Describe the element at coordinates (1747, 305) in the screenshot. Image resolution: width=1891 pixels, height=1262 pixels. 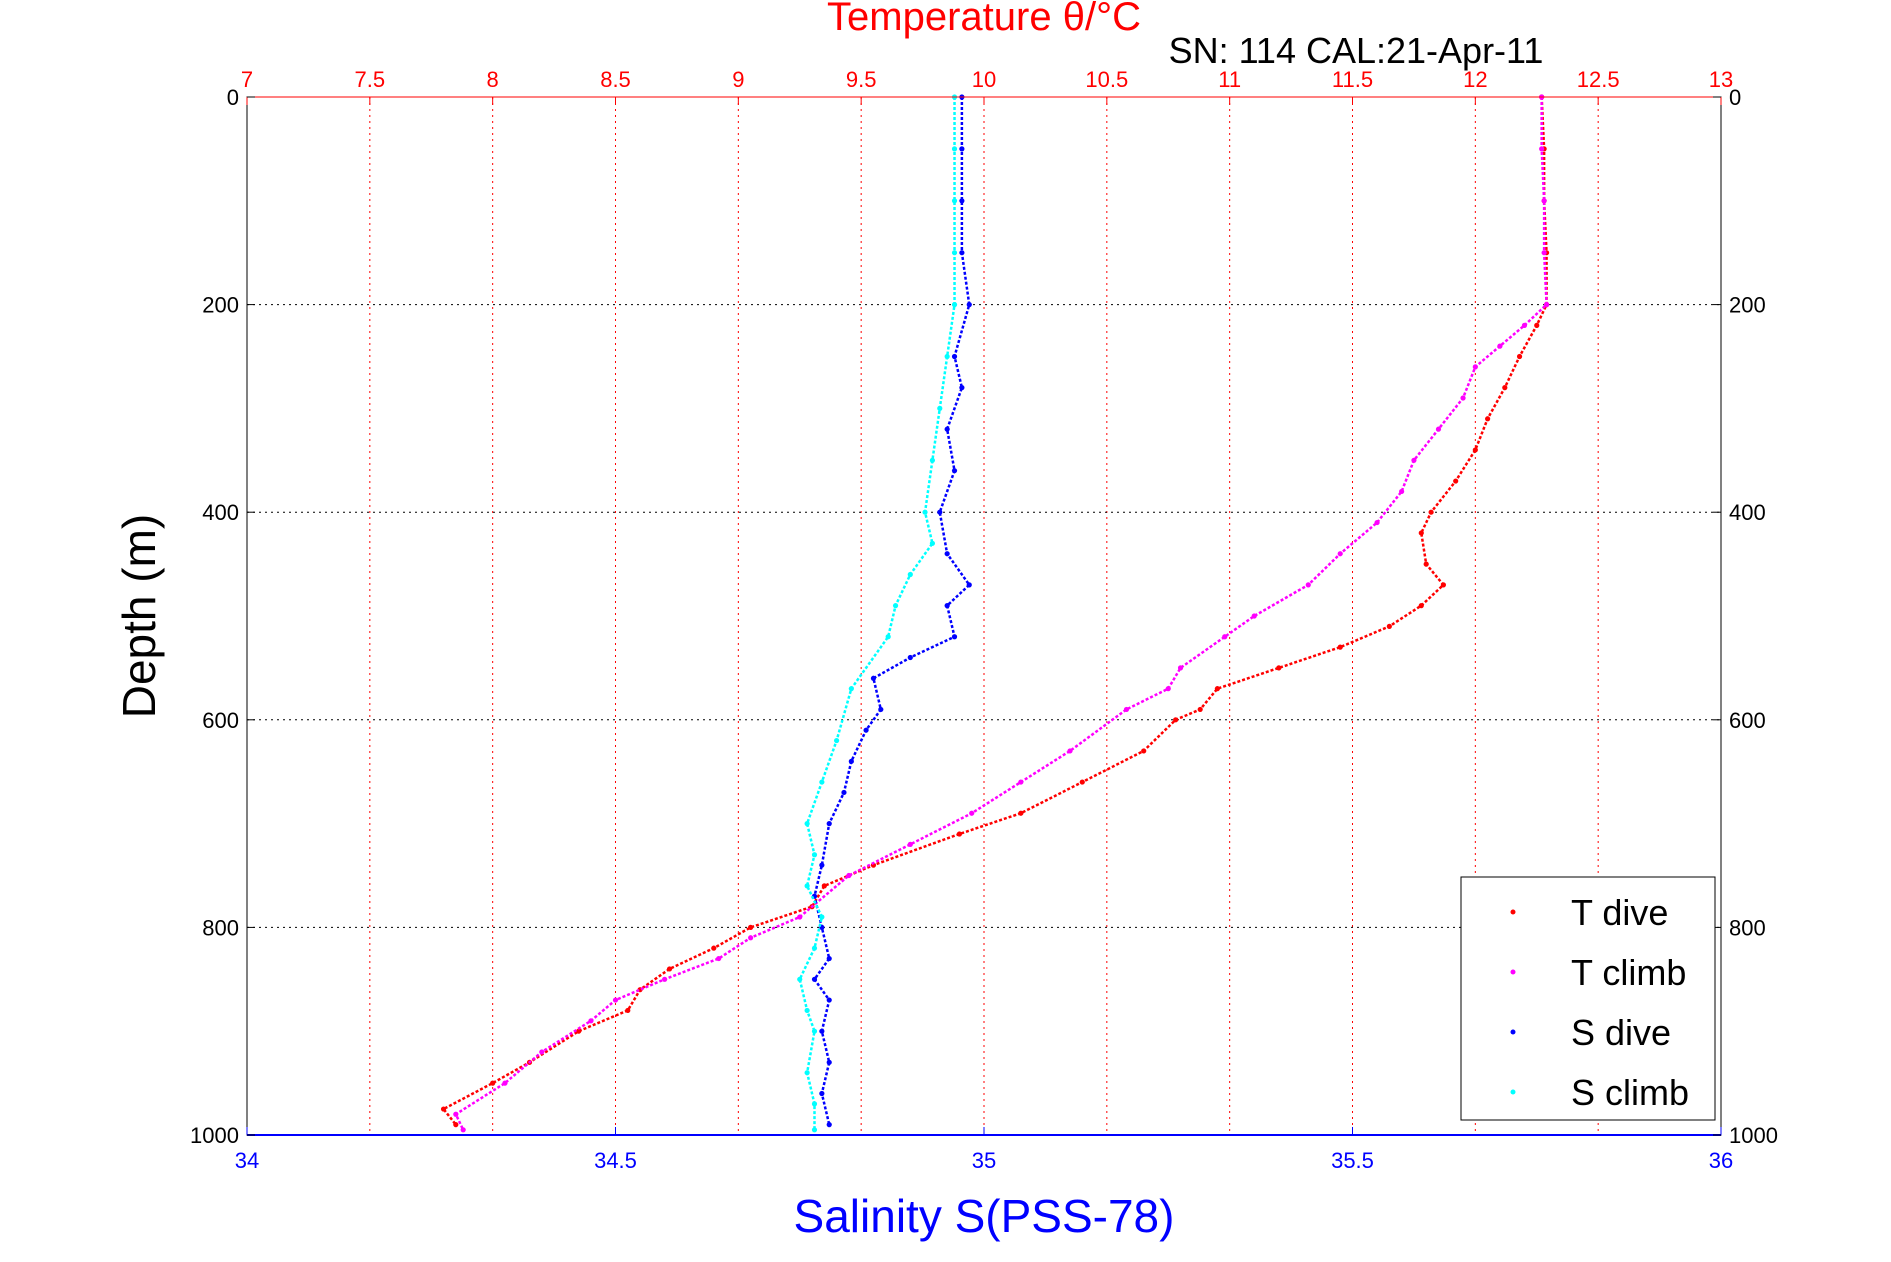
I see `right-tick-label: 200` at that location.